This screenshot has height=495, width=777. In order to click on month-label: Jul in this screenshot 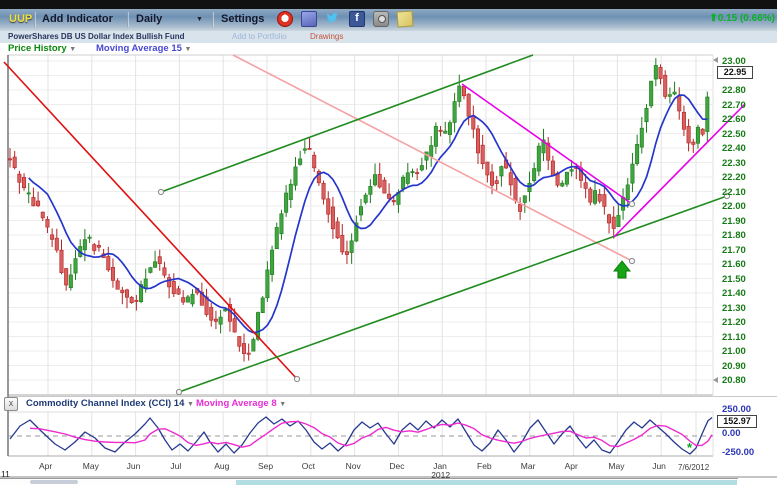, I will do `click(176, 466)`.